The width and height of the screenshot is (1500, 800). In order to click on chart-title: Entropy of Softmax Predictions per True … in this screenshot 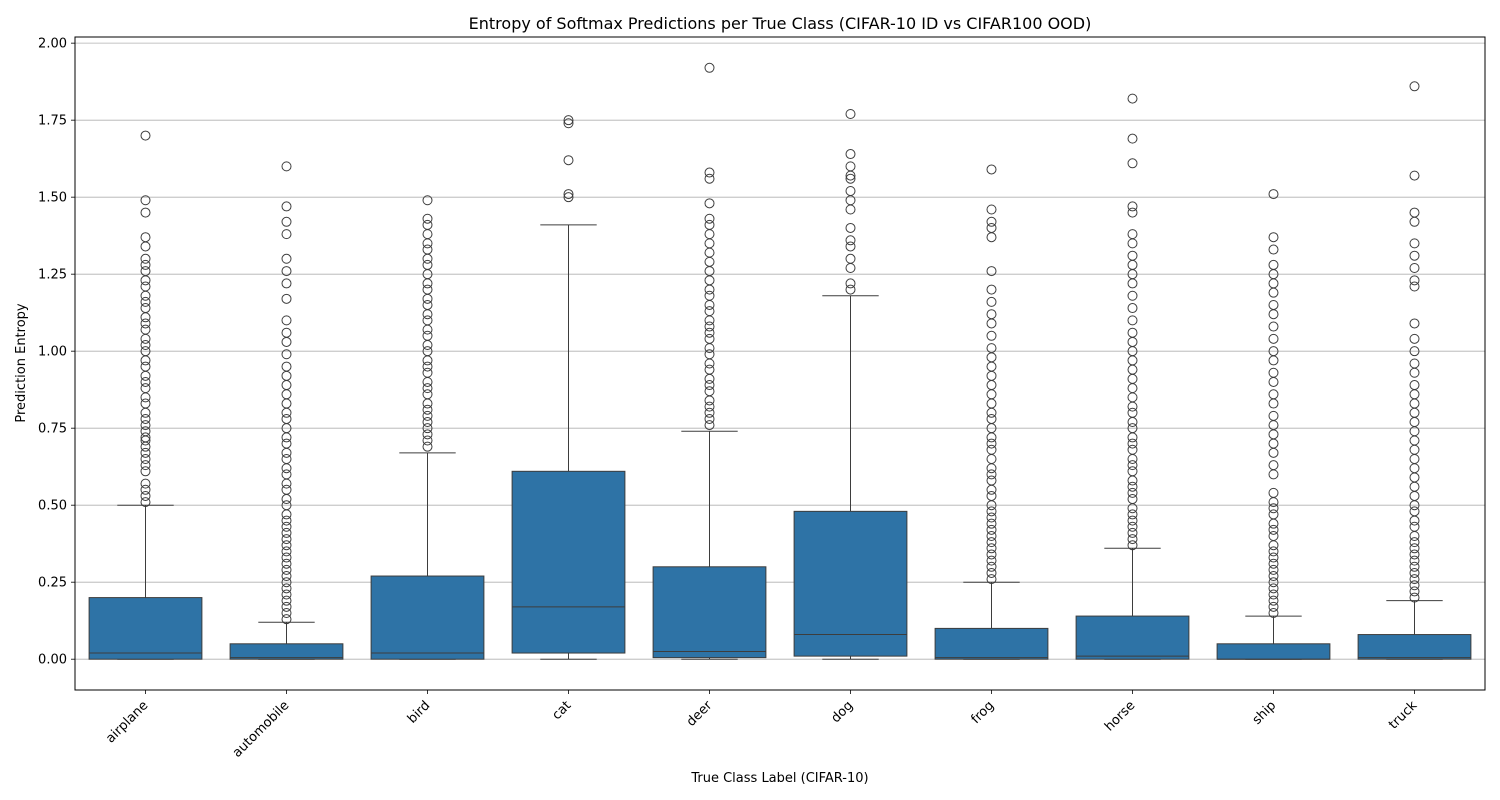, I will do `click(780, 23)`.